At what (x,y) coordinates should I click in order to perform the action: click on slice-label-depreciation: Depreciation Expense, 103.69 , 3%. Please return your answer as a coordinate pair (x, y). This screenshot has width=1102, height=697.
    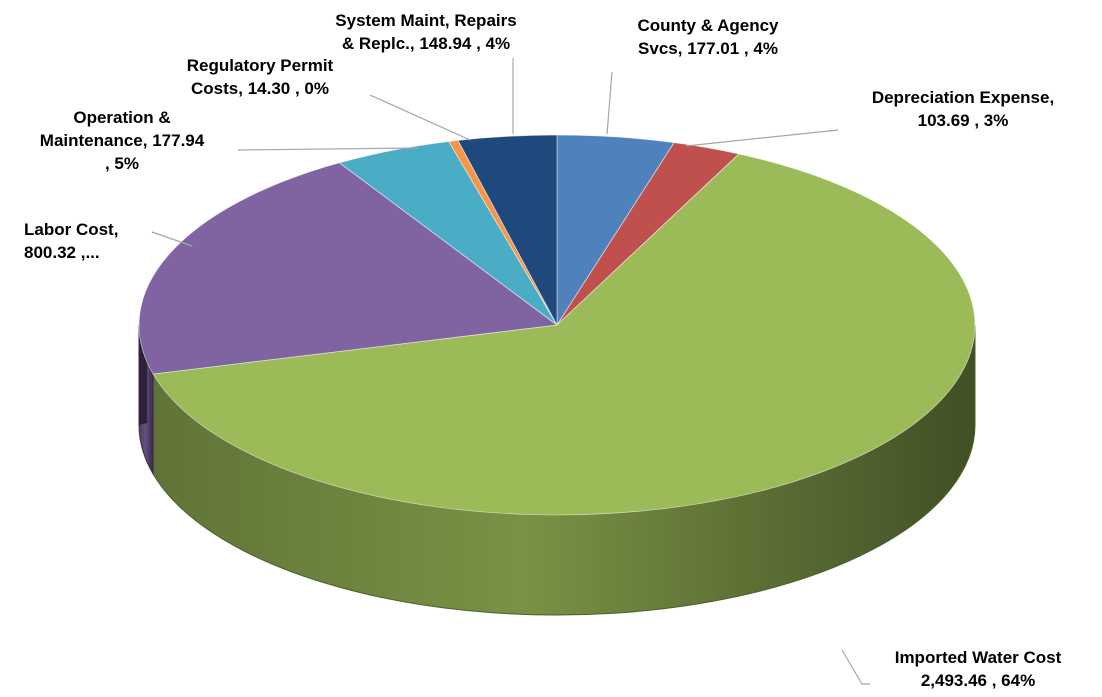
    Looking at the image, I should click on (963, 109).